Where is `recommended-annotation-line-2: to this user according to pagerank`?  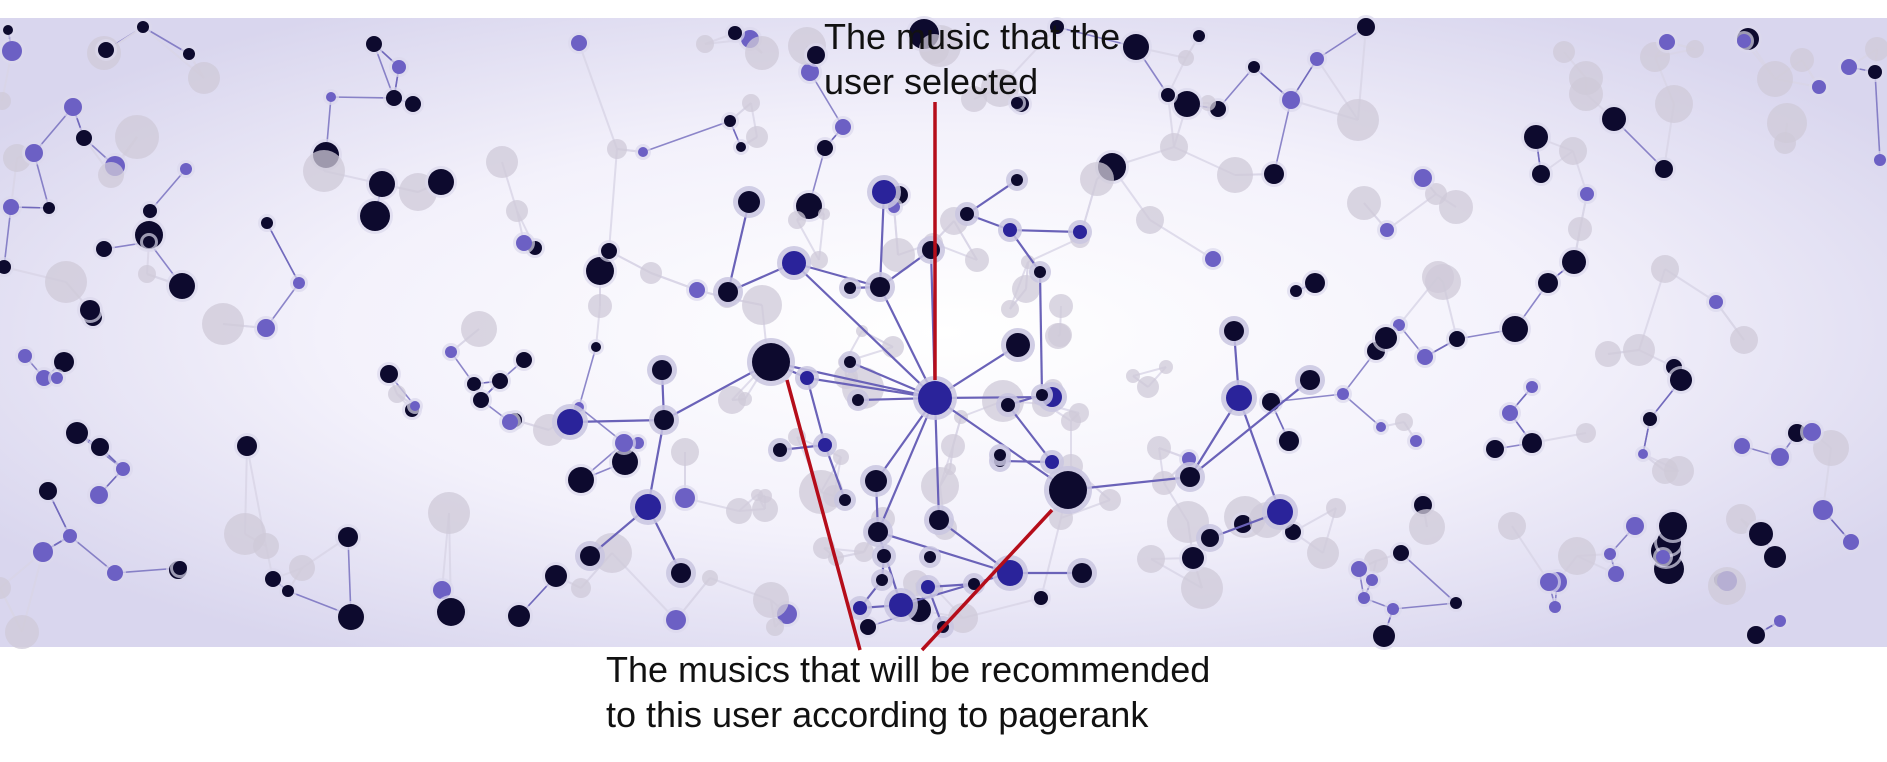 recommended-annotation-line-2: to this user according to pagerank is located at coordinates (877, 715).